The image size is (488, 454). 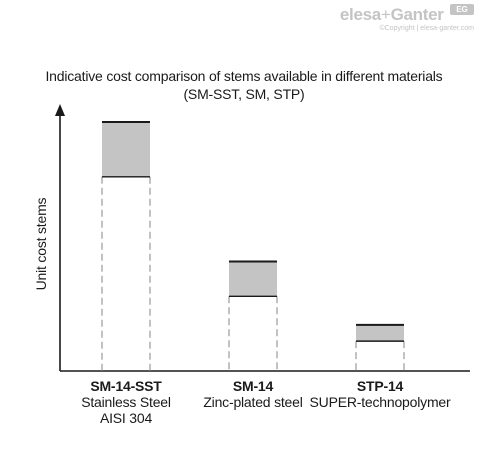 What do you see at coordinates (244, 94) in the screenshot?
I see `chart-title-line2: (SM-SST, SM, STP)` at bounding box center [244, 94].